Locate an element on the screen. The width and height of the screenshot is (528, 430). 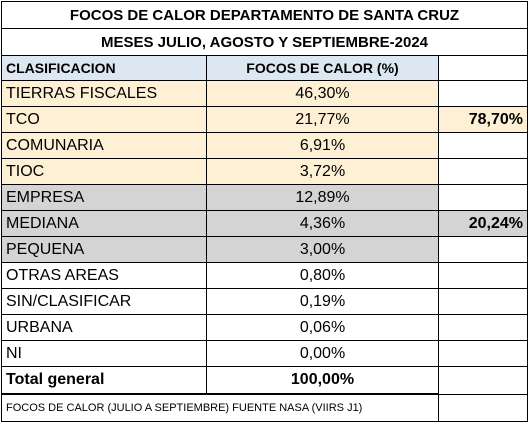
header-clasificacion: CLASIFICACION is located at coordinates (104, 68).